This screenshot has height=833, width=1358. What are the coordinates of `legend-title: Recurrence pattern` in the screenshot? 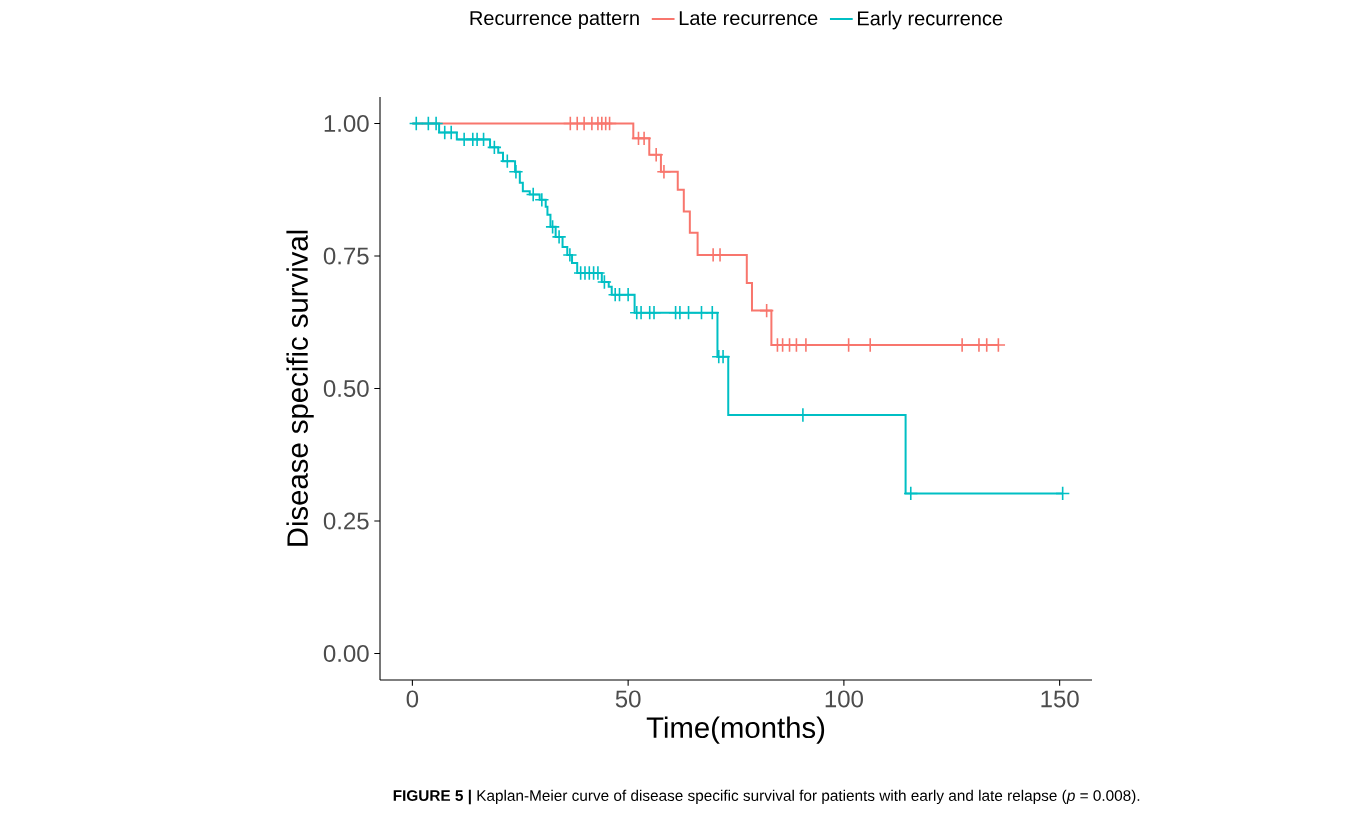 It's located at (554, 20).